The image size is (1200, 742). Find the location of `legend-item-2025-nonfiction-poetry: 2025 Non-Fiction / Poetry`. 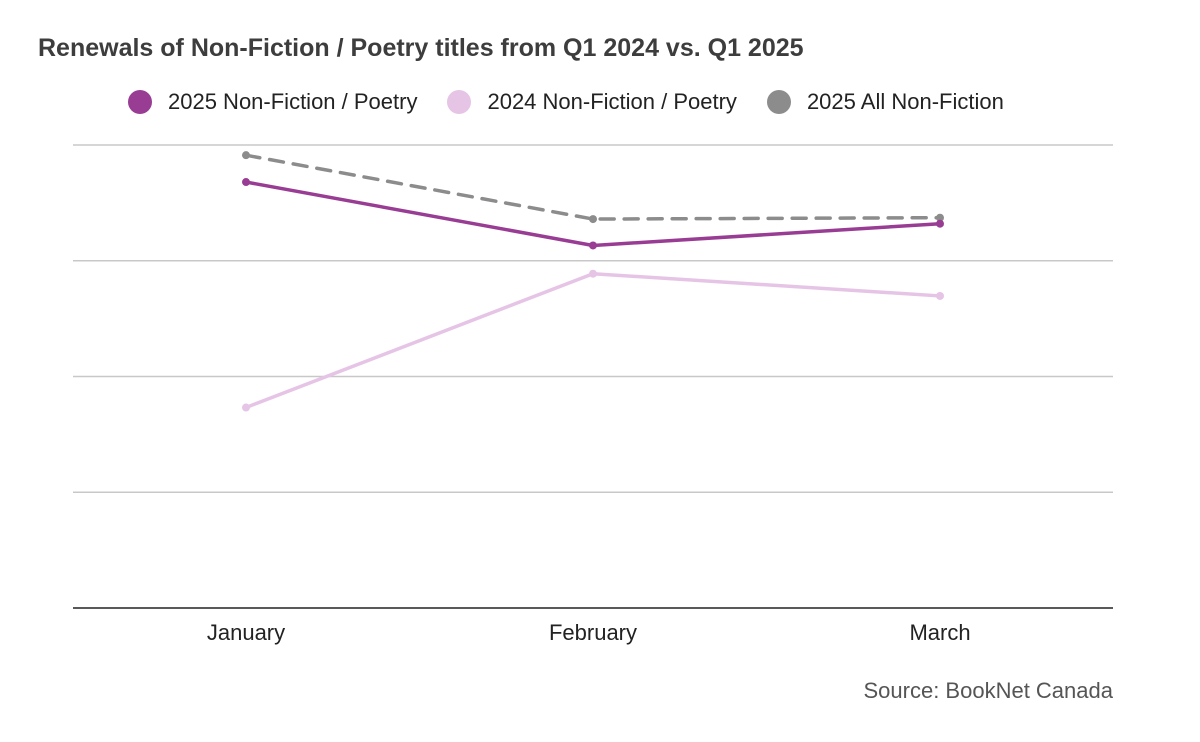

legend-item-2025-nonfiction-poetry: 2025 Non-Fiction / Poetry is located at coordinates (272, 102).